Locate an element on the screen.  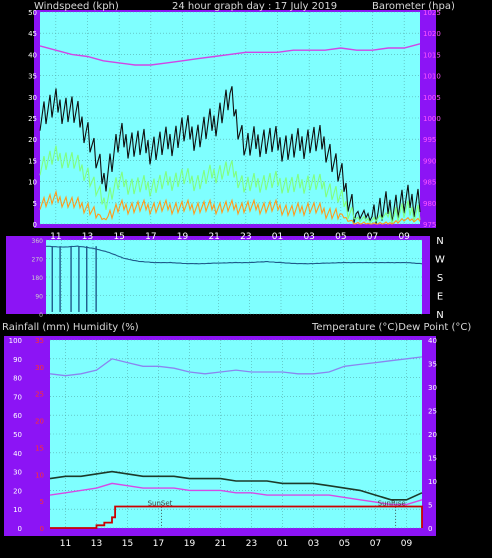
dir-tick-label: 360 is located at coordinates (38, 241).